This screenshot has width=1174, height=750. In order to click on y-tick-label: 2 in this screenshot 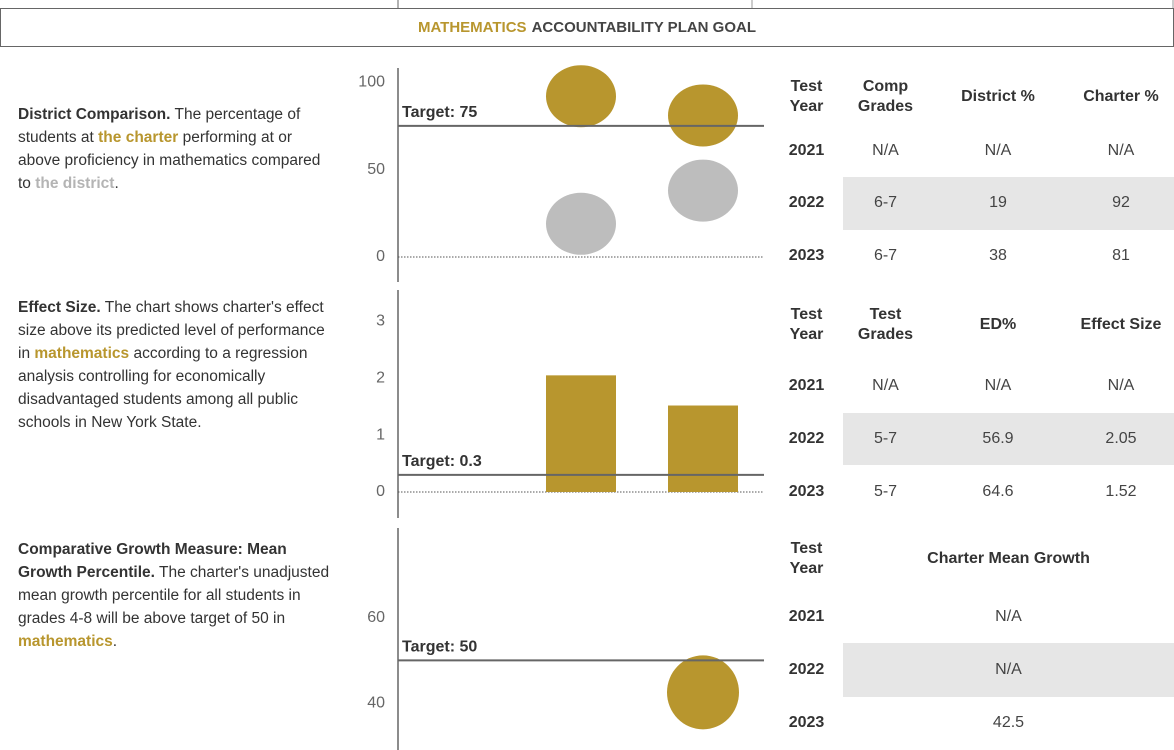, I will do `click(380, 377)`.